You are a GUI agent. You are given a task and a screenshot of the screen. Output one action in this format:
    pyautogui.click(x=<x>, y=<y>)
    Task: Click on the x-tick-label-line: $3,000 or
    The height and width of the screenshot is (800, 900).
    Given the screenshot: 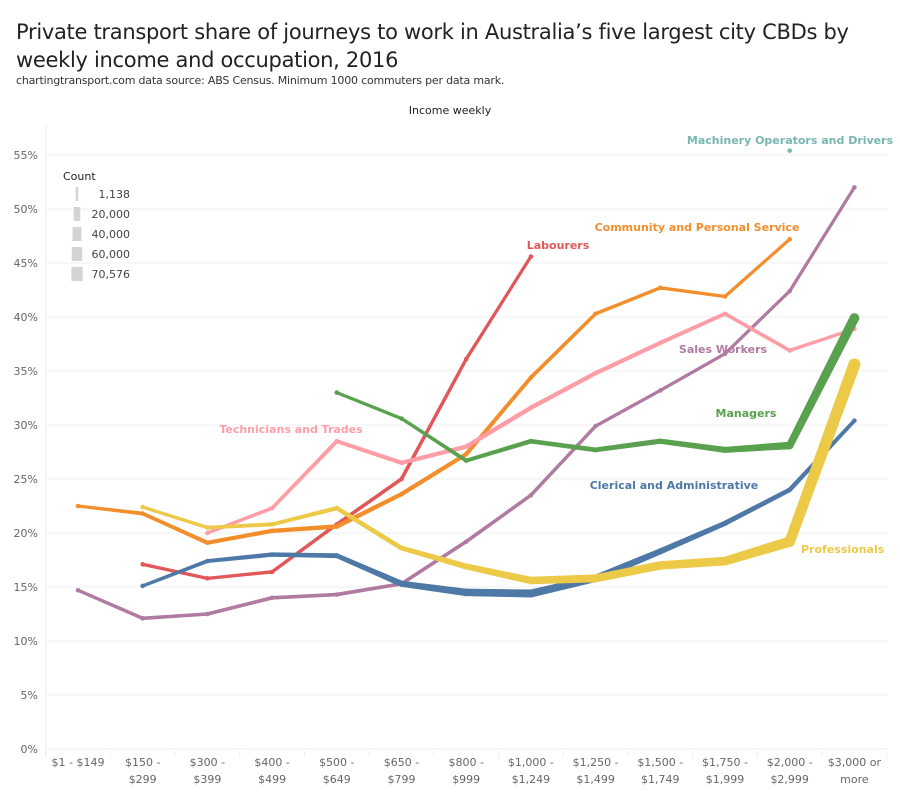 What is the action you would take?
    pyautogui.click(x=855, y=762)
    